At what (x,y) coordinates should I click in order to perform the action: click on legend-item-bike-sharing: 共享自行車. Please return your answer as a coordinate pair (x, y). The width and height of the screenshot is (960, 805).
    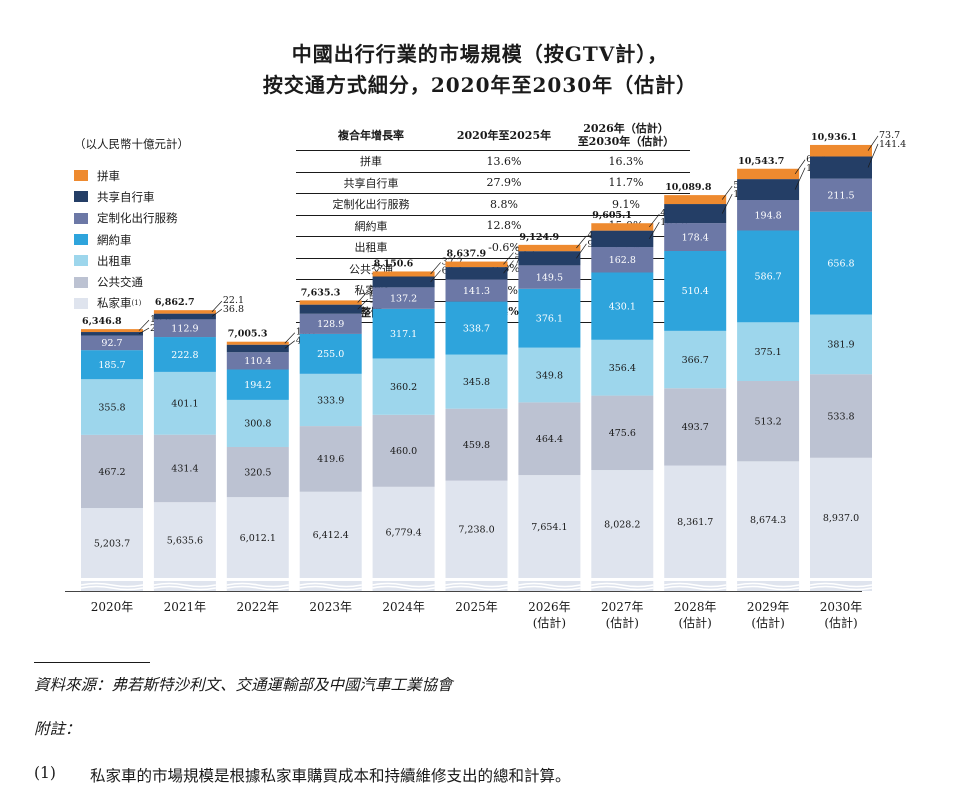
    Looking at the image, I should click on (126, 196).